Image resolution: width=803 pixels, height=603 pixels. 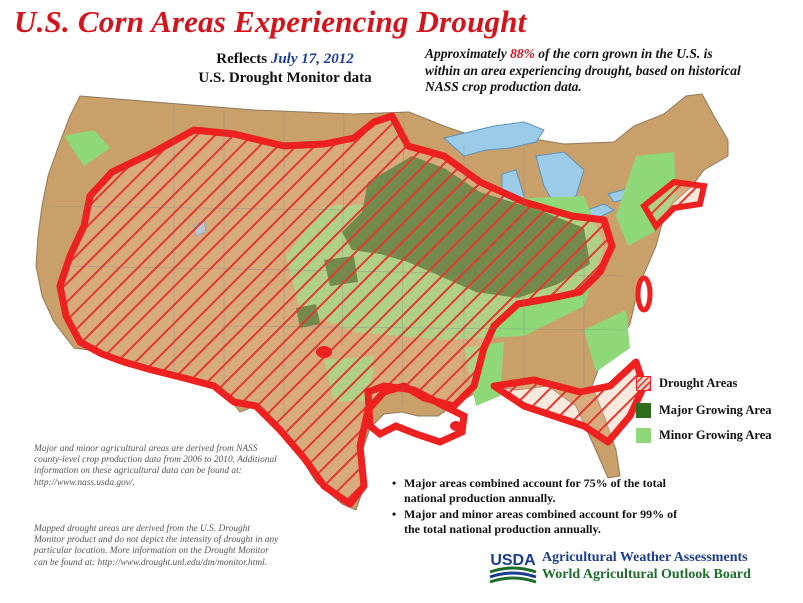 I want to click on usda-logo-text: USDA, so click(x=513, y=560).